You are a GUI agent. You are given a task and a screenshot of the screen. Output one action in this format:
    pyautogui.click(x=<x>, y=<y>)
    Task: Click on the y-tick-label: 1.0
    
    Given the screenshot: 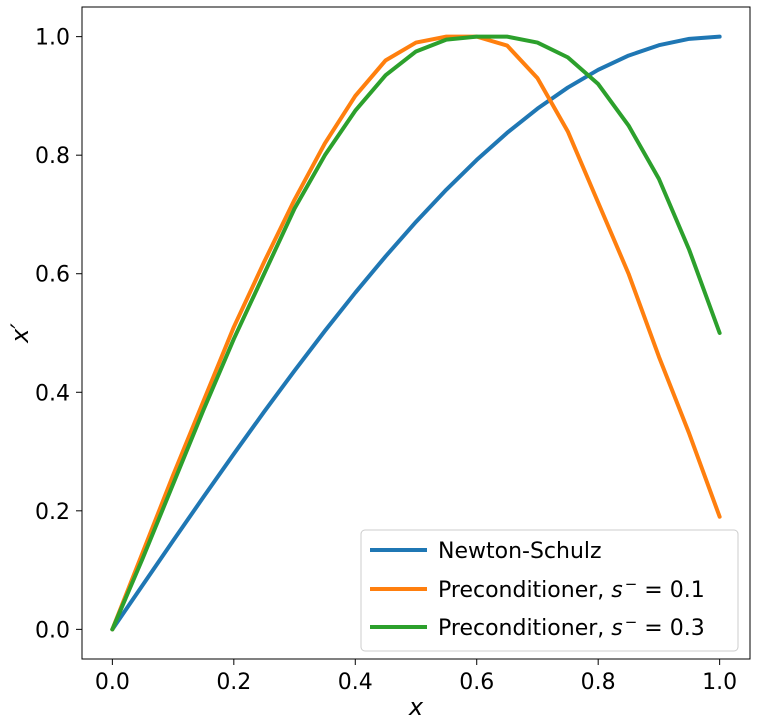 What is the action you would take?
    pyautogui.click(x=52, y=38)
    